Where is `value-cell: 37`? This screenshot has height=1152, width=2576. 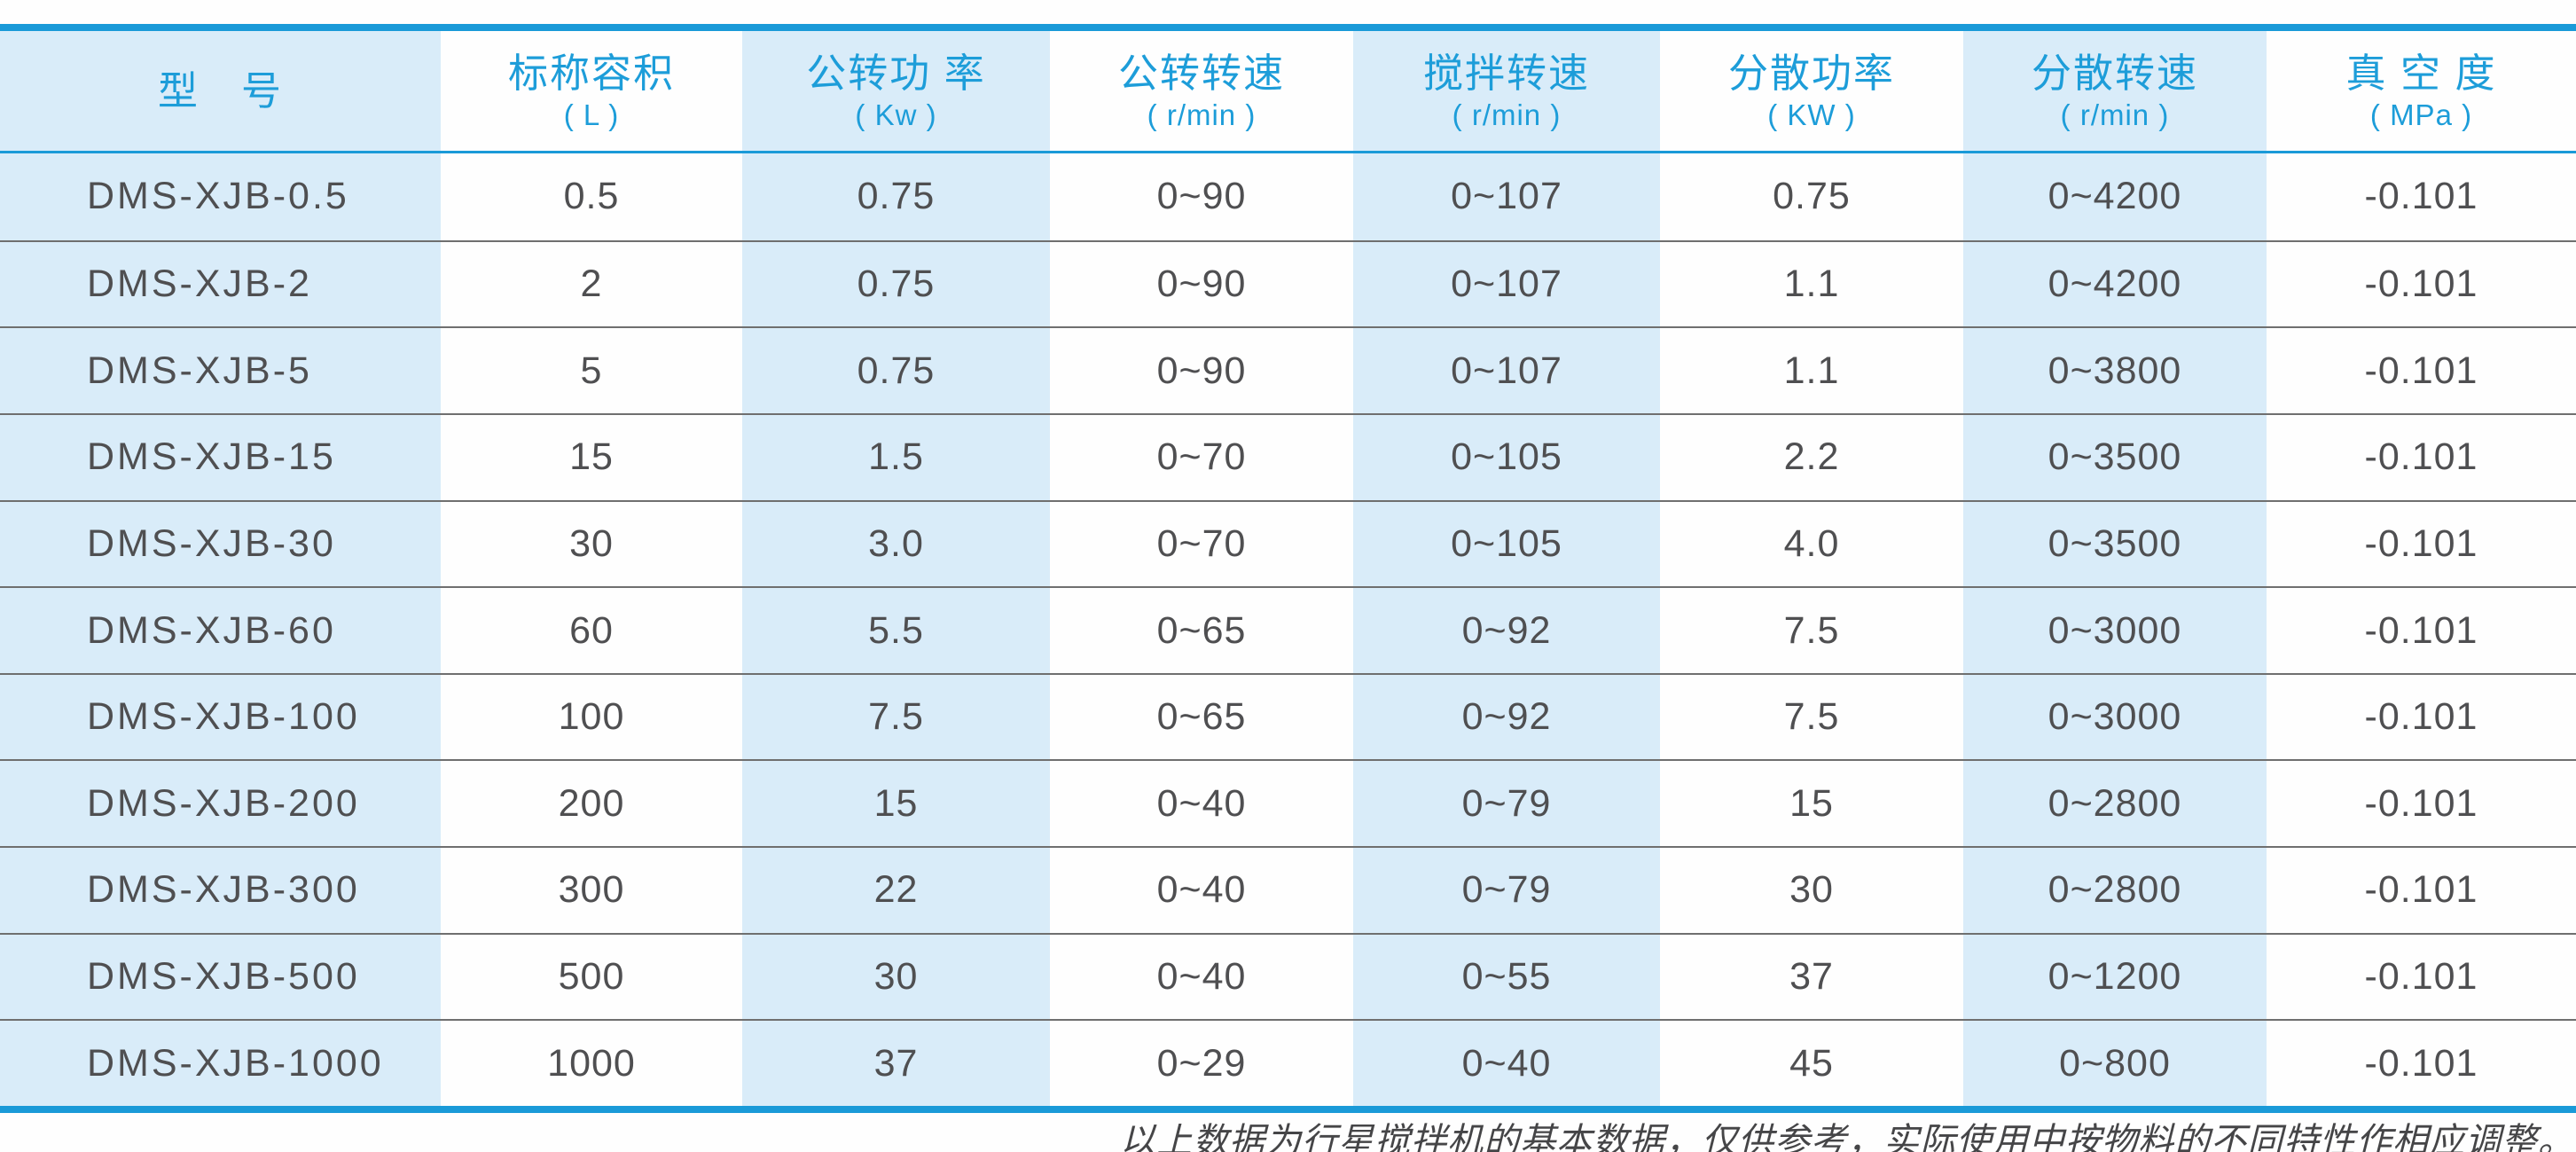 value-cell: 37 is located at coordinates (1811, 976).